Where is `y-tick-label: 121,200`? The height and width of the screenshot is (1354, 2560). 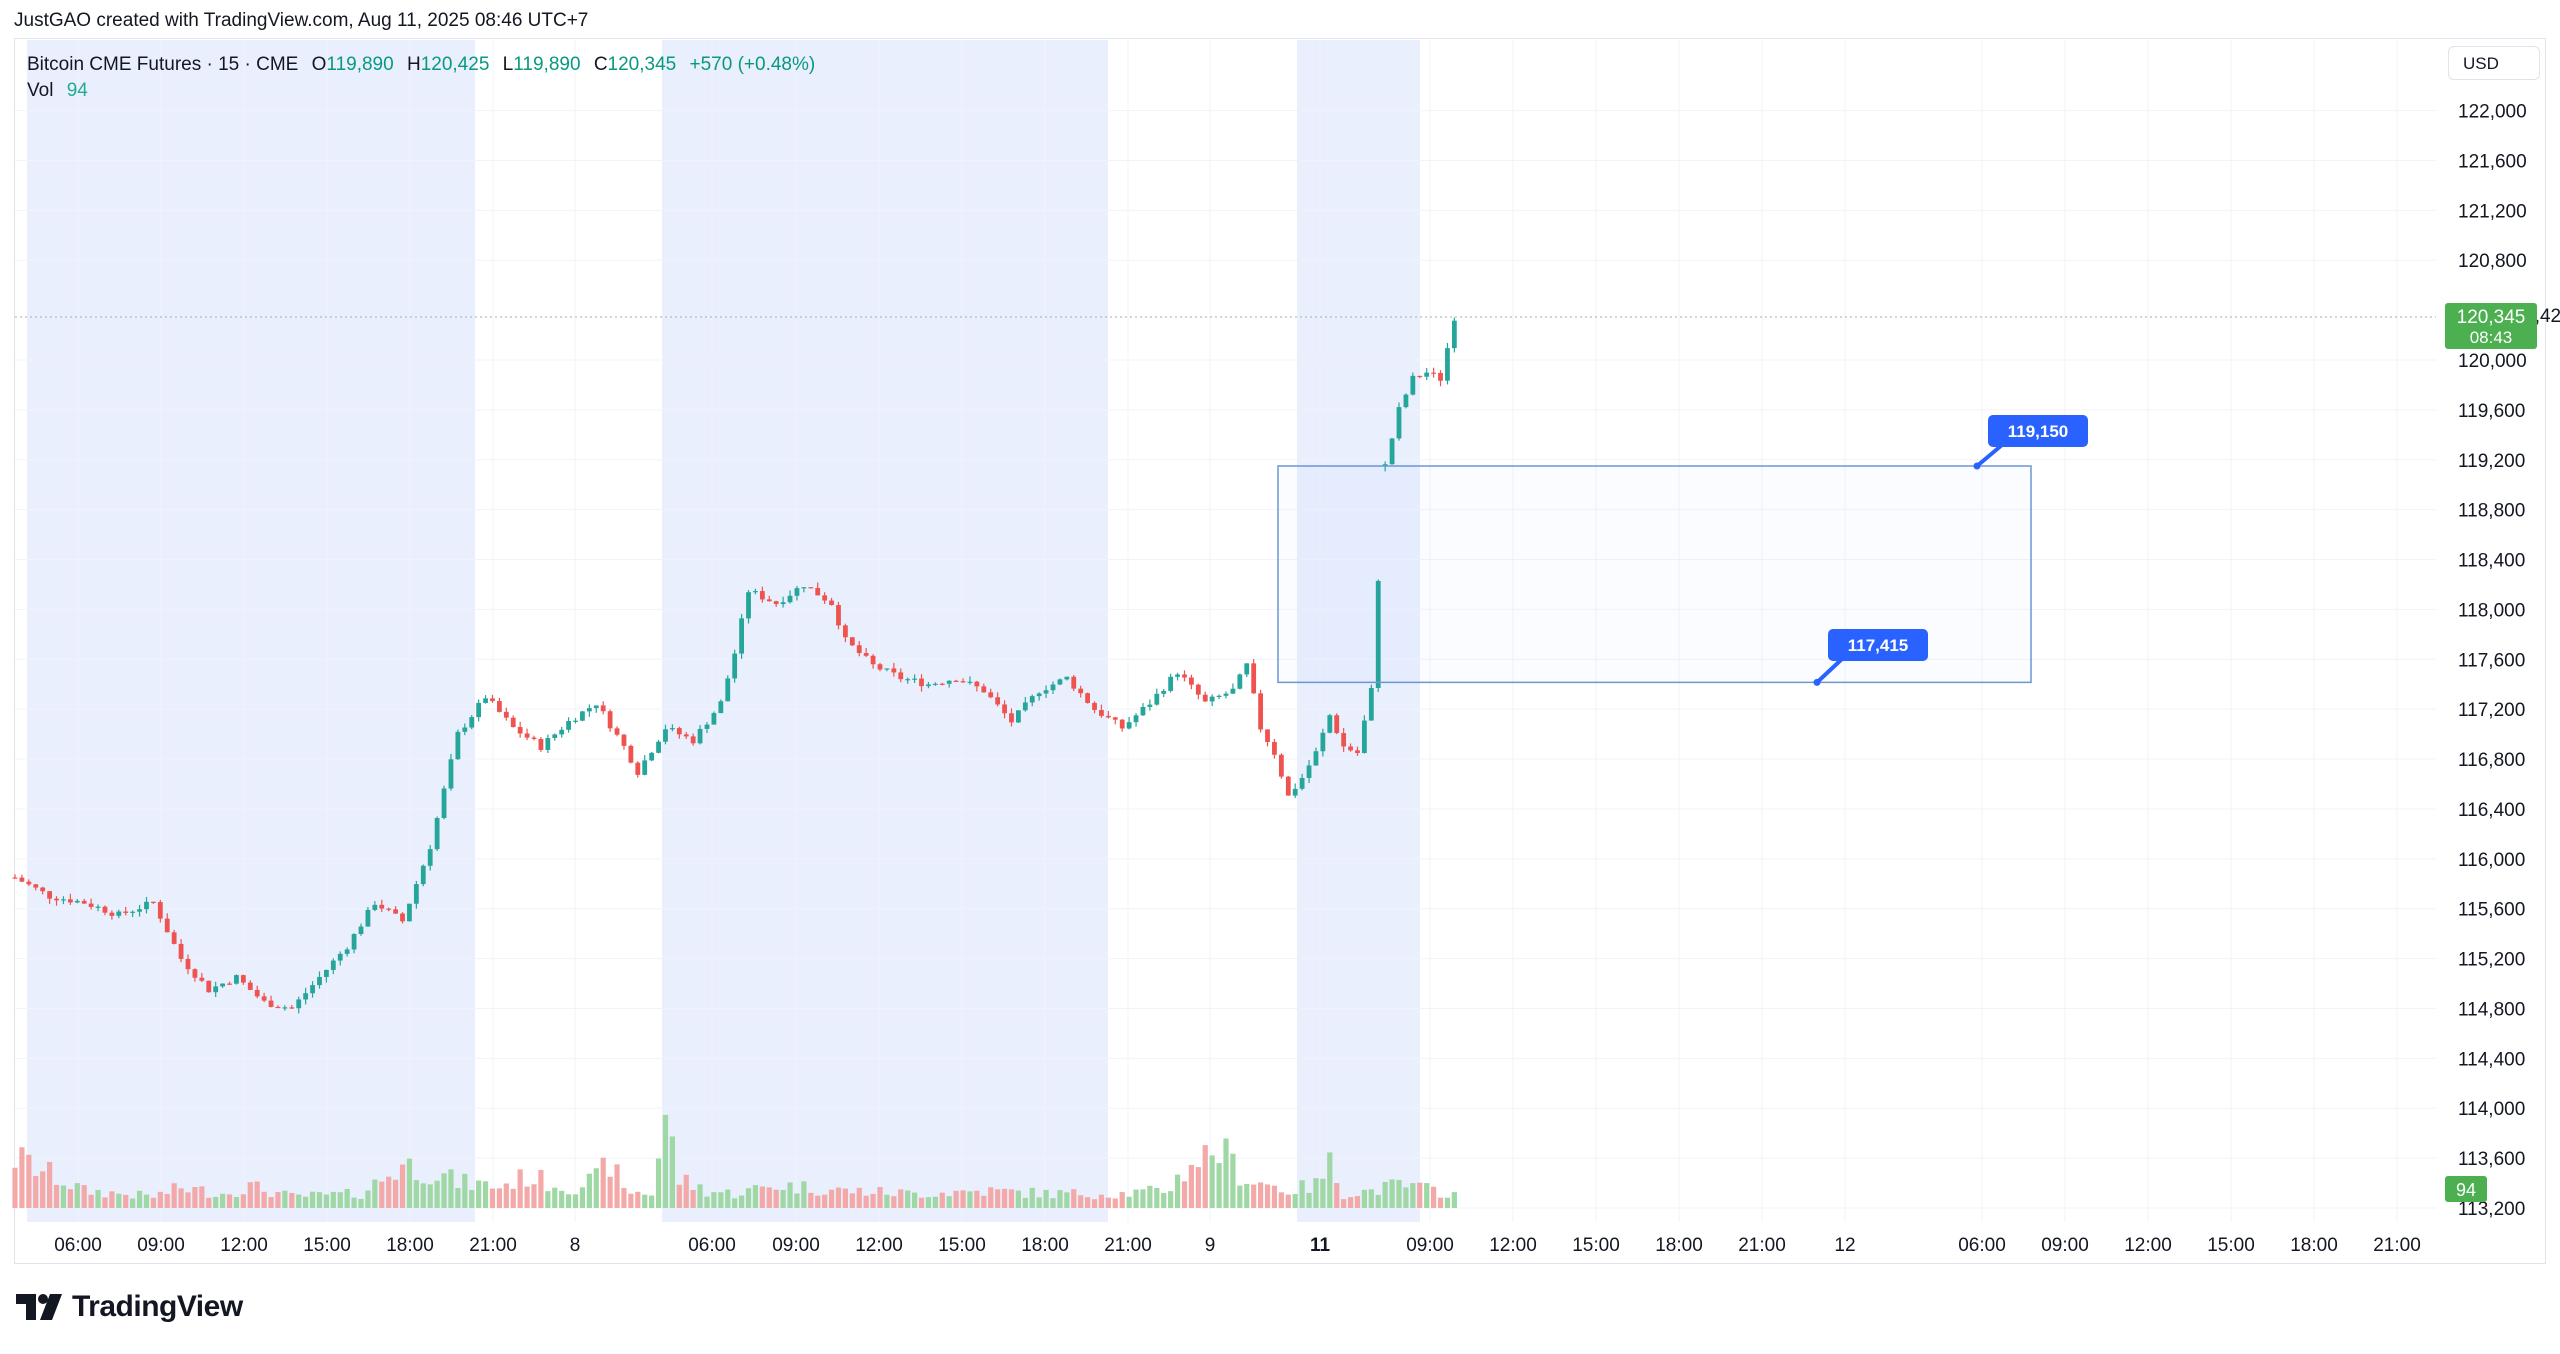 y-tick-label: 121,200 is located at coordinates (2492, 211).